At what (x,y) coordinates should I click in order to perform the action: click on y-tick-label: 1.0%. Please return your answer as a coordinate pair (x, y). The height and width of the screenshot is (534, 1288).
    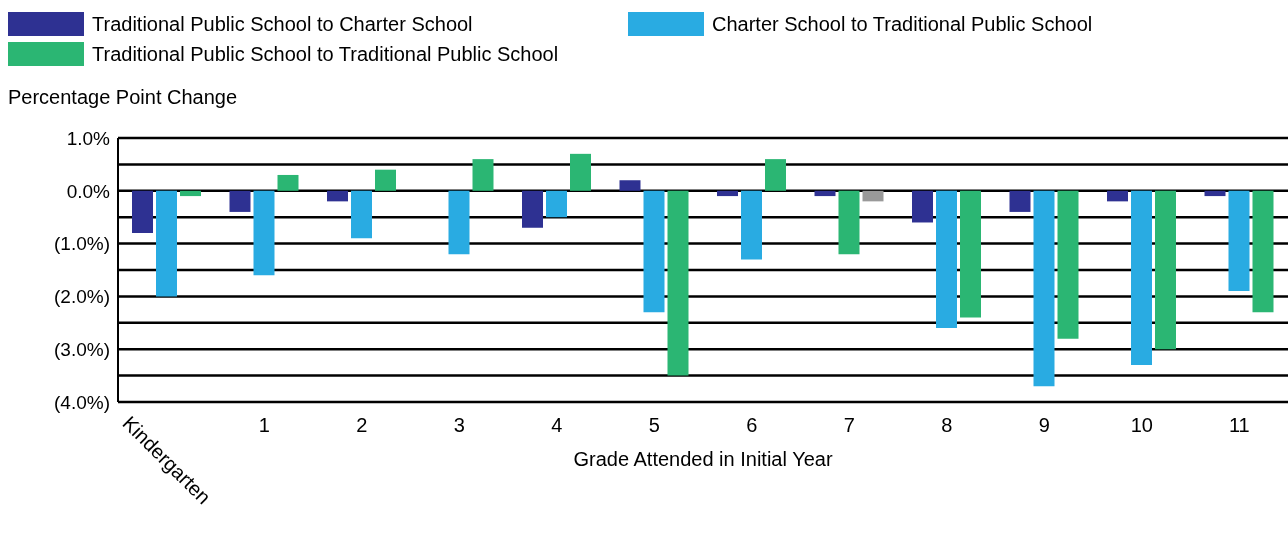
    Looking at the image, I should click on (88, 138).